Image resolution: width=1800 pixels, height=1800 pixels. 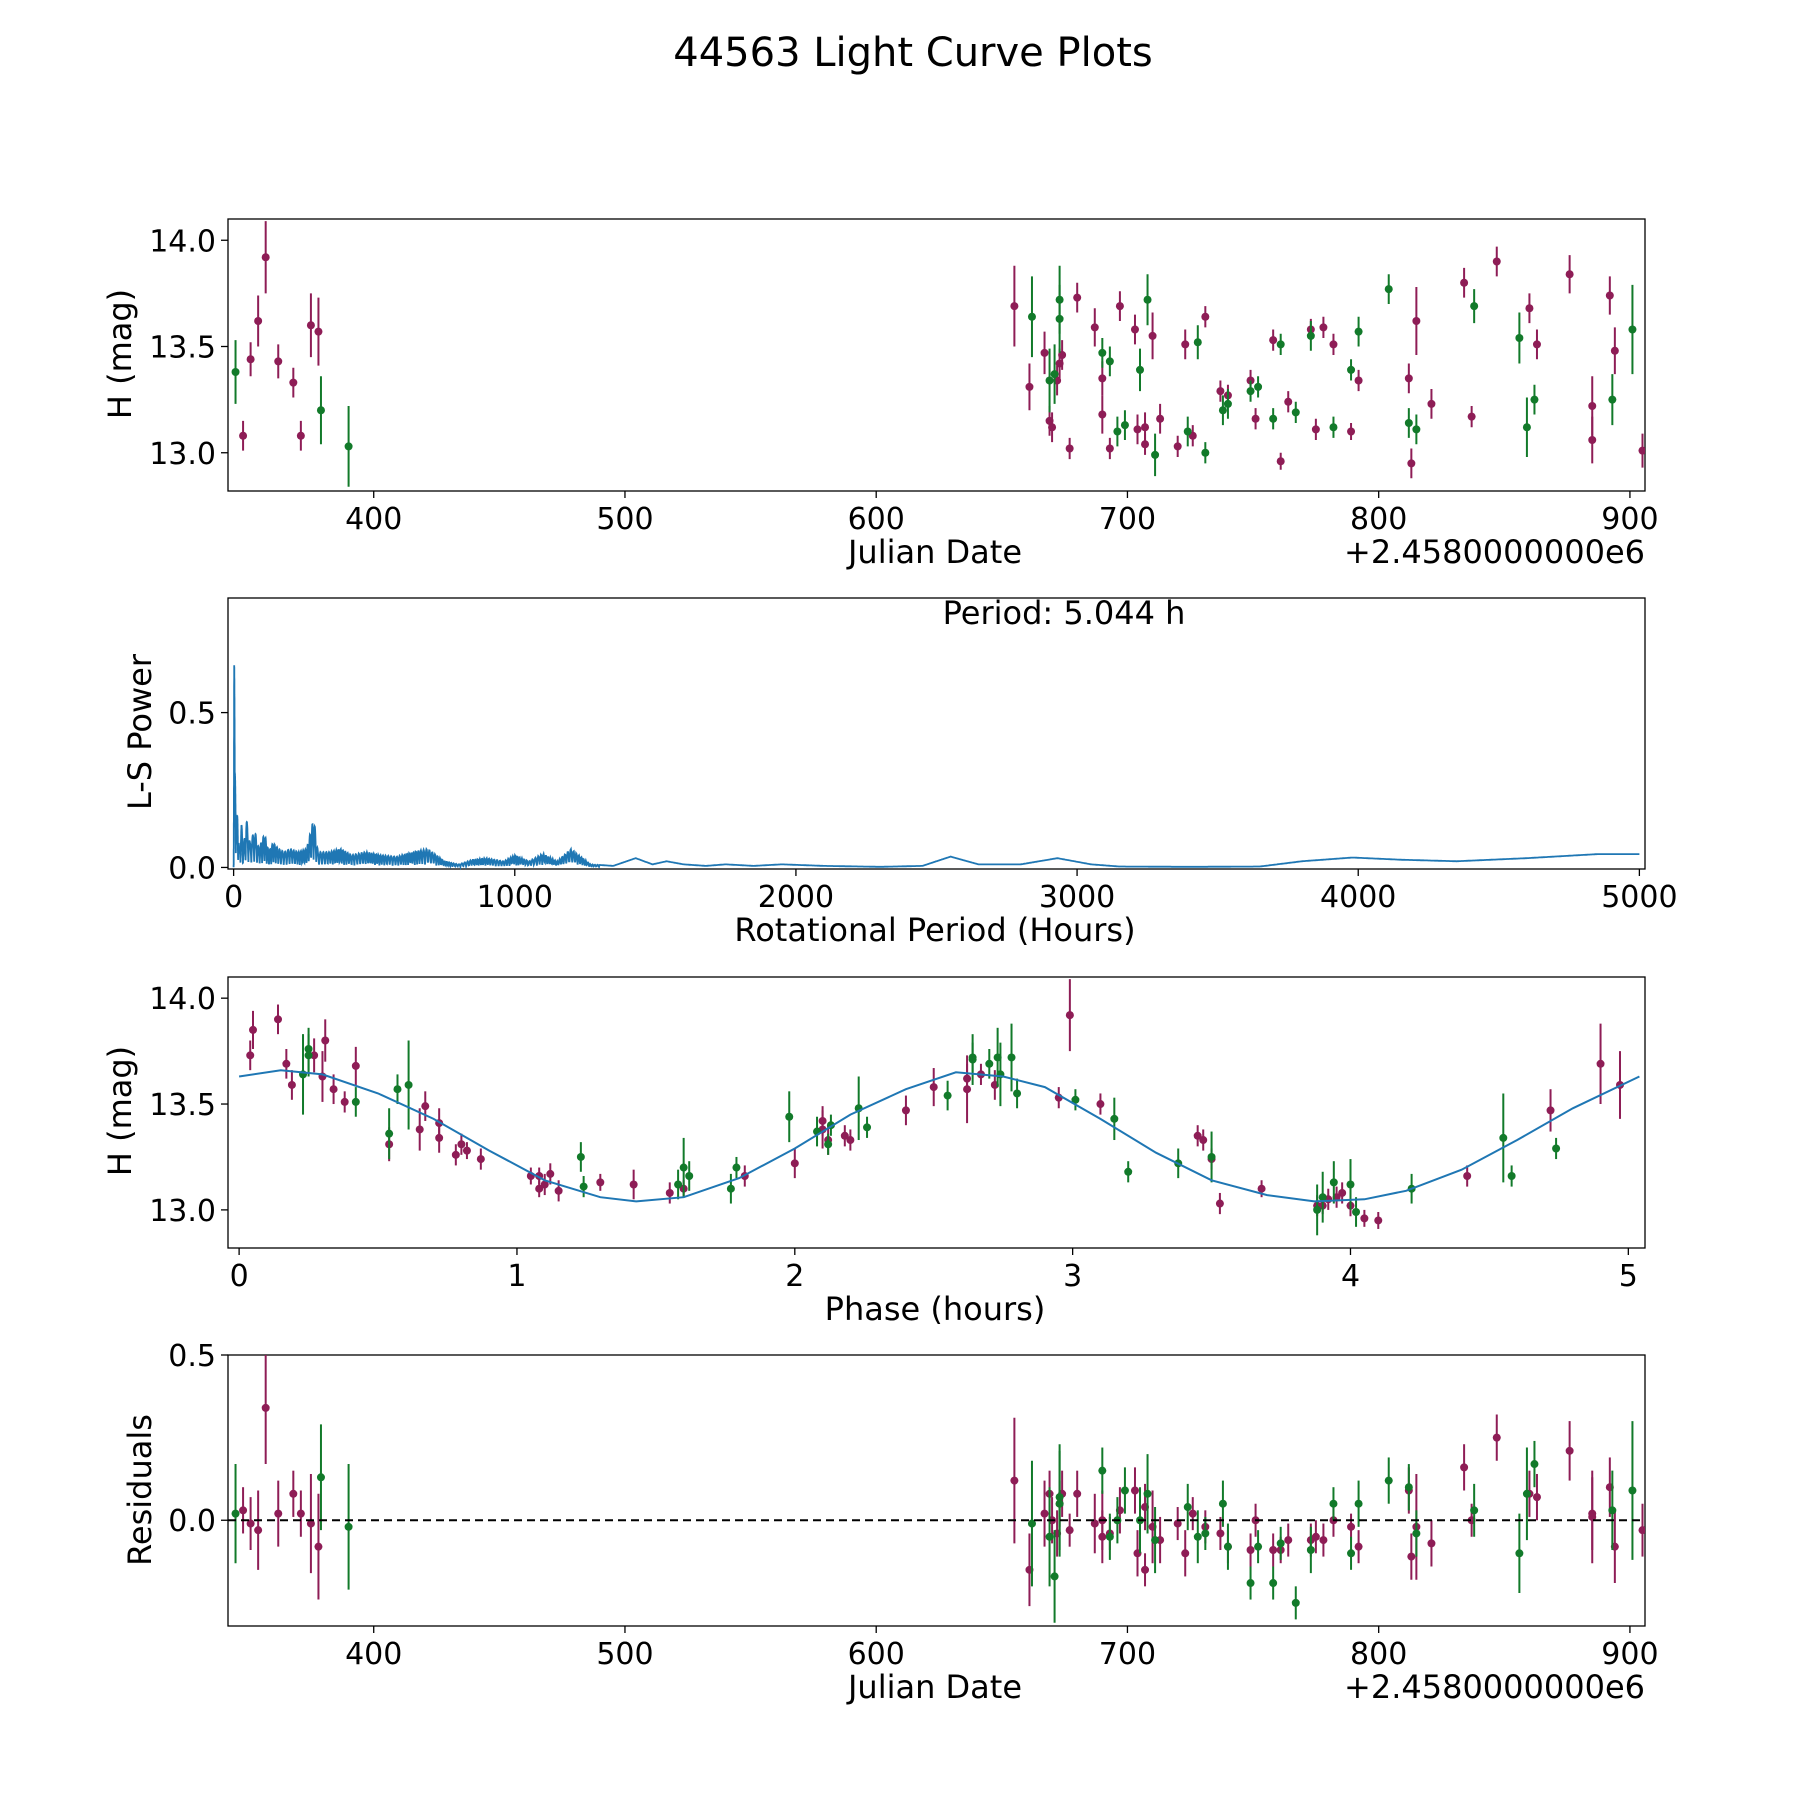 I want to click on residuals-frame, so click(x=936, y=1490).